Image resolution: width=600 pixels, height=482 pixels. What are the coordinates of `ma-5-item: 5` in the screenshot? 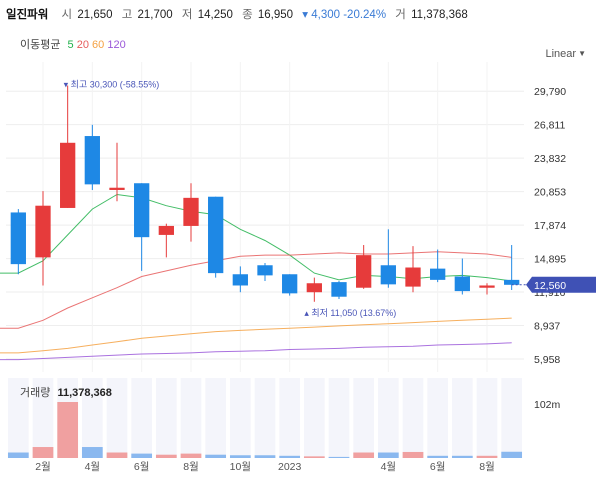 It's located at (70, 45).